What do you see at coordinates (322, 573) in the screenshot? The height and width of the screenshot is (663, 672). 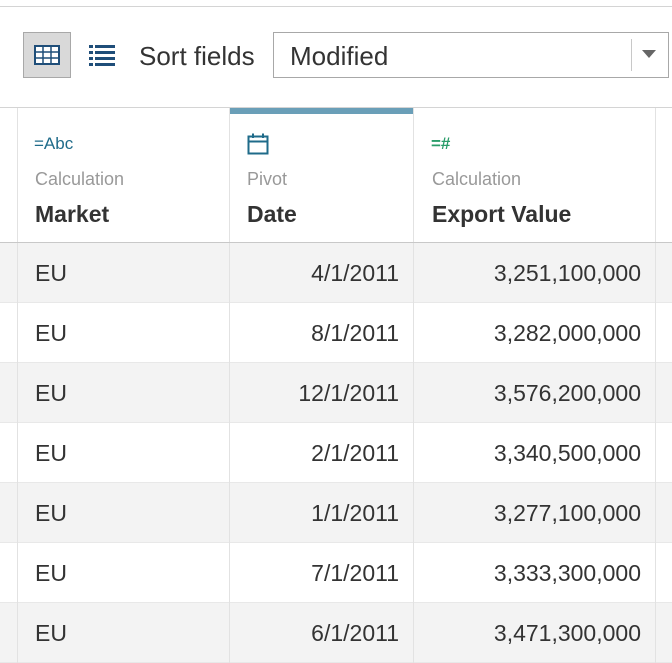 I see `table-cell-date: 7/1/2011` at bounding box center [322, 573].